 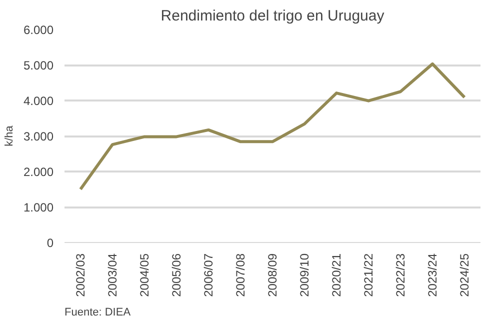 I want to click on x-tick-label: 2007/08, so click(x=241, y=275).